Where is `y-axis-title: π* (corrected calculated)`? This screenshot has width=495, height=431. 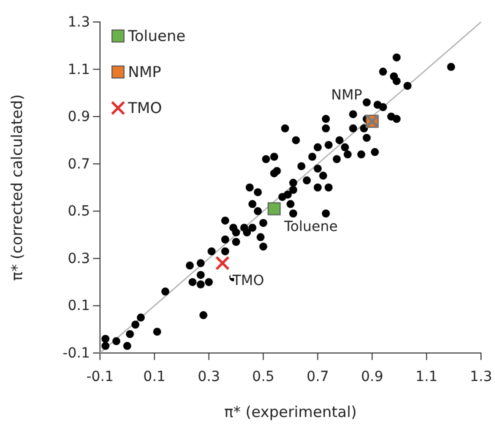
y-axis-title: π* (corrected calculated) is located at coordinates (17, 187).